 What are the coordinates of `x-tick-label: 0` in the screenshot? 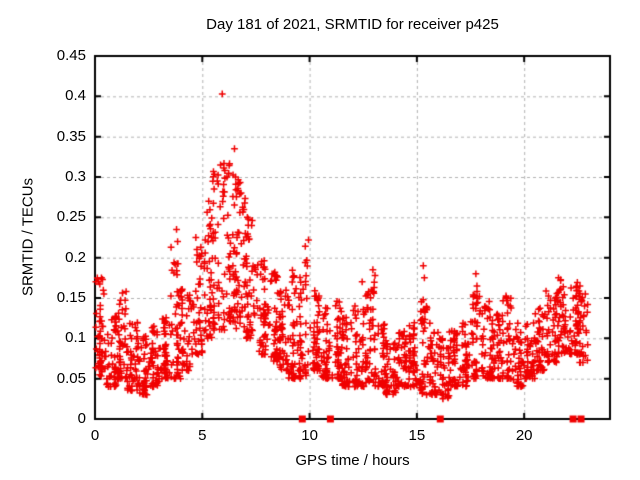 It's located at (95, 435).